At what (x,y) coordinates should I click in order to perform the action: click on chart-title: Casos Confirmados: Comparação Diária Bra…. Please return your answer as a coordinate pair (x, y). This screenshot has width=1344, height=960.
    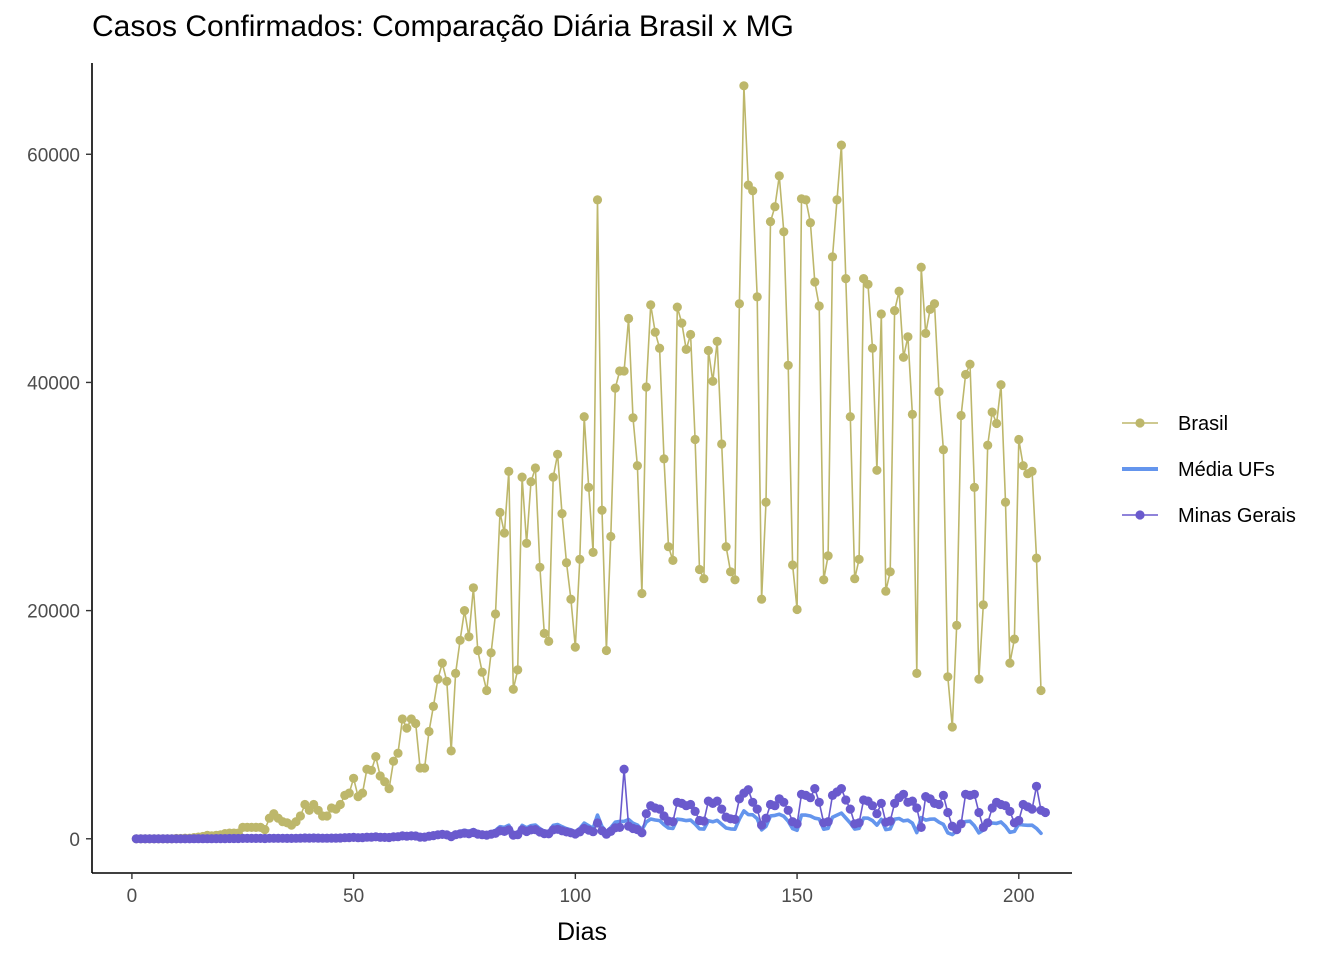
    Looking at the image, I should click on (443, 26).